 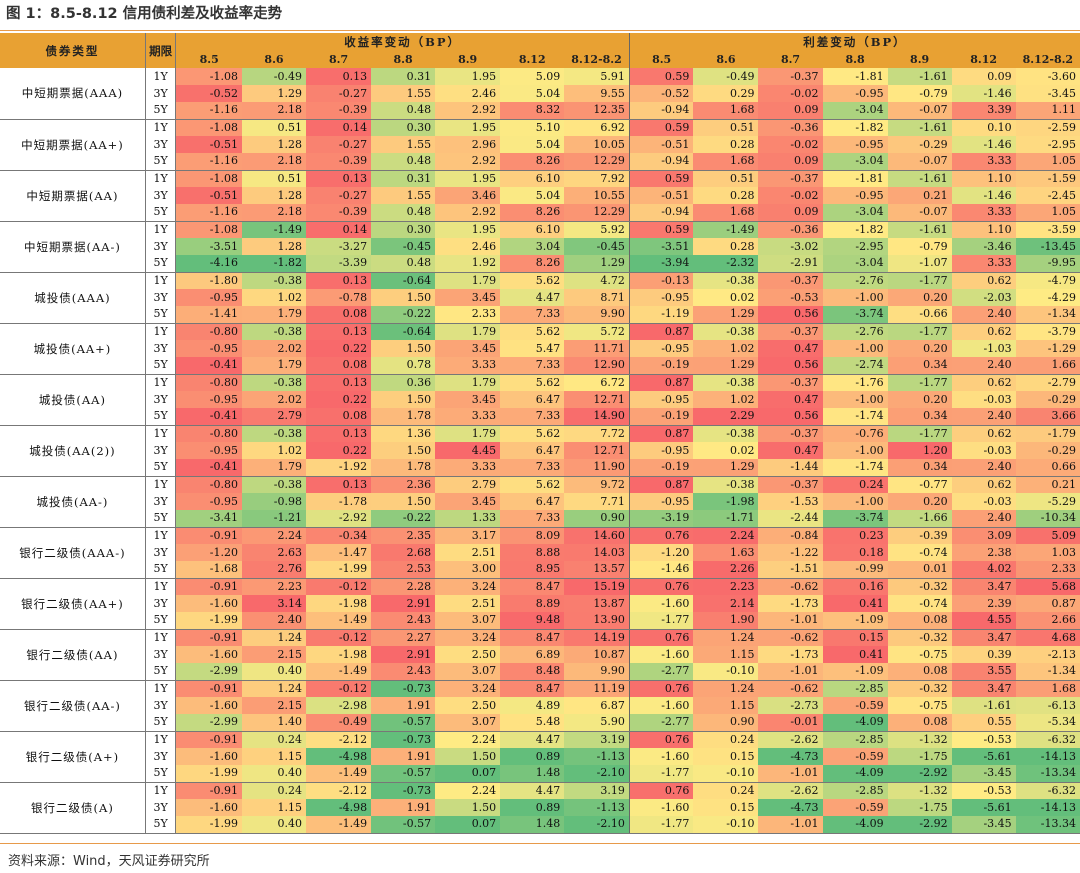 What do you see at coordinates (161, 366) in the screenshot?
I see `term-cell: 5Y` at bounding box center [161, 366].